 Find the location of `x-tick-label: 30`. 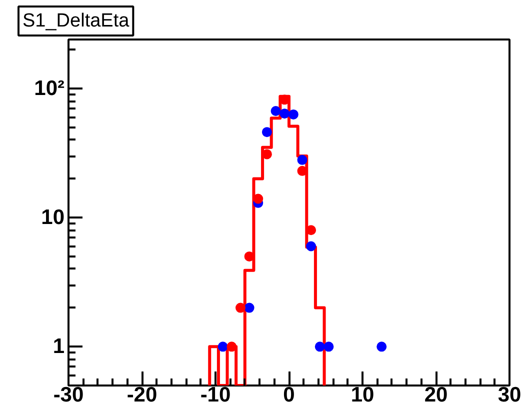

x-tick-label: 30 is located at coordinates (510, 395).